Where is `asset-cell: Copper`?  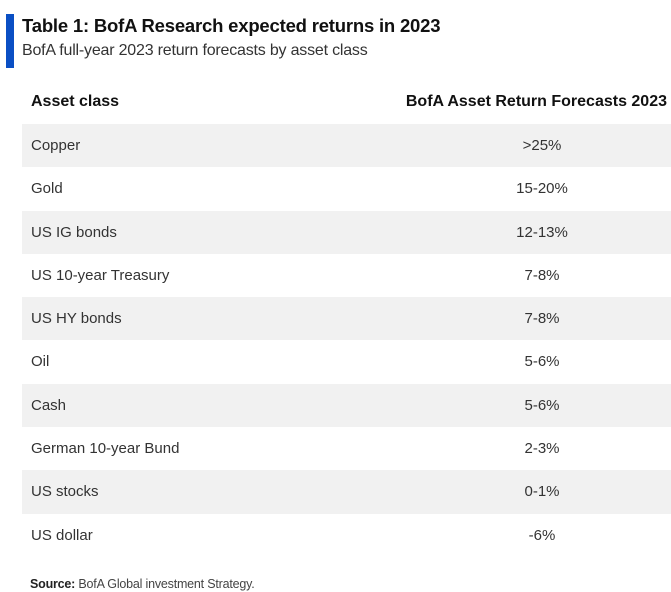 asset-cell: Copper is located at coordinates (56, 145).